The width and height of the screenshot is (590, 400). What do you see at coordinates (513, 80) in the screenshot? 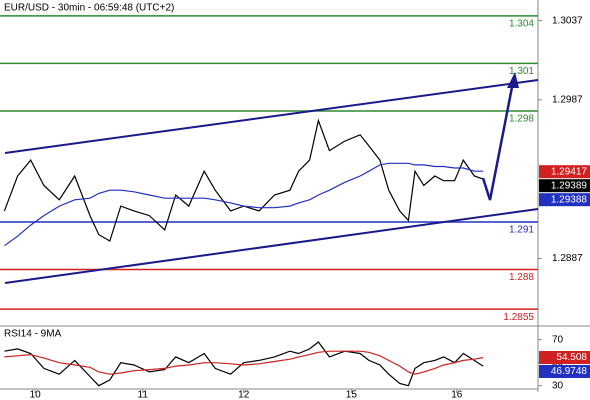
I see `forecast-arrowhead` at bounding box center [513, 80].